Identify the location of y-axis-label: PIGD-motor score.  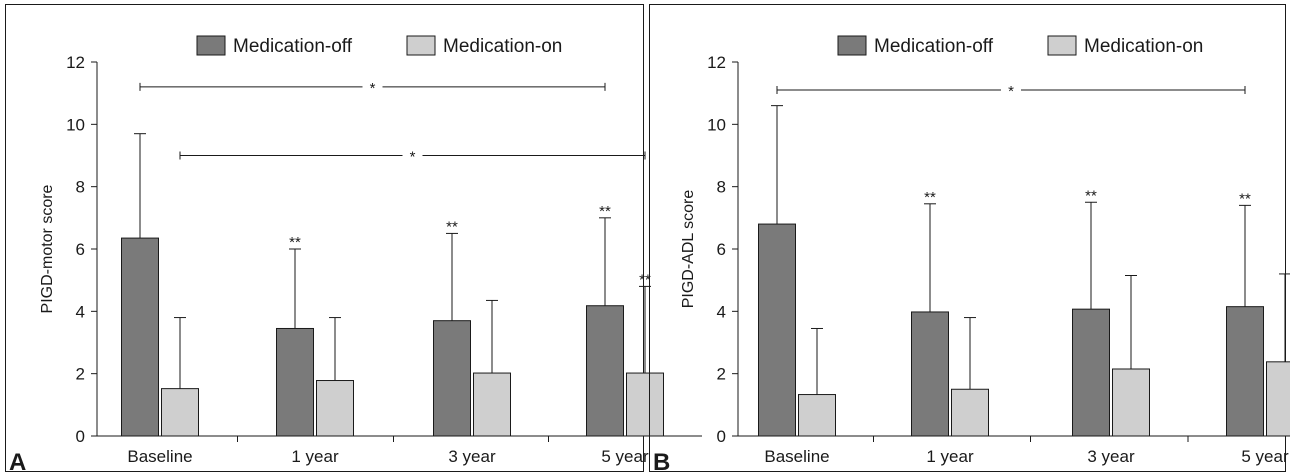
(47, 248).